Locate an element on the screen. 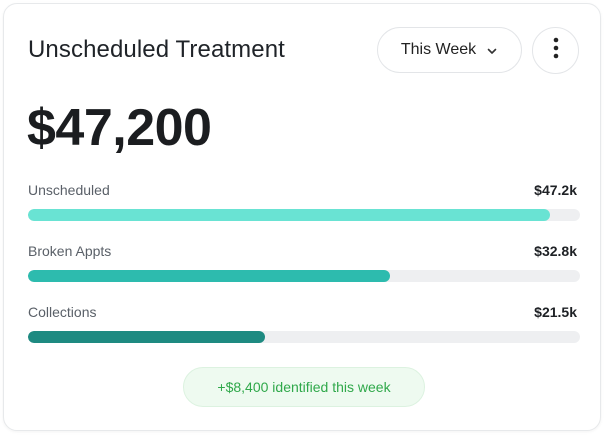 This screenshot has width=606, height=435. more-vertical-icon is located at coordinates (556, 50).